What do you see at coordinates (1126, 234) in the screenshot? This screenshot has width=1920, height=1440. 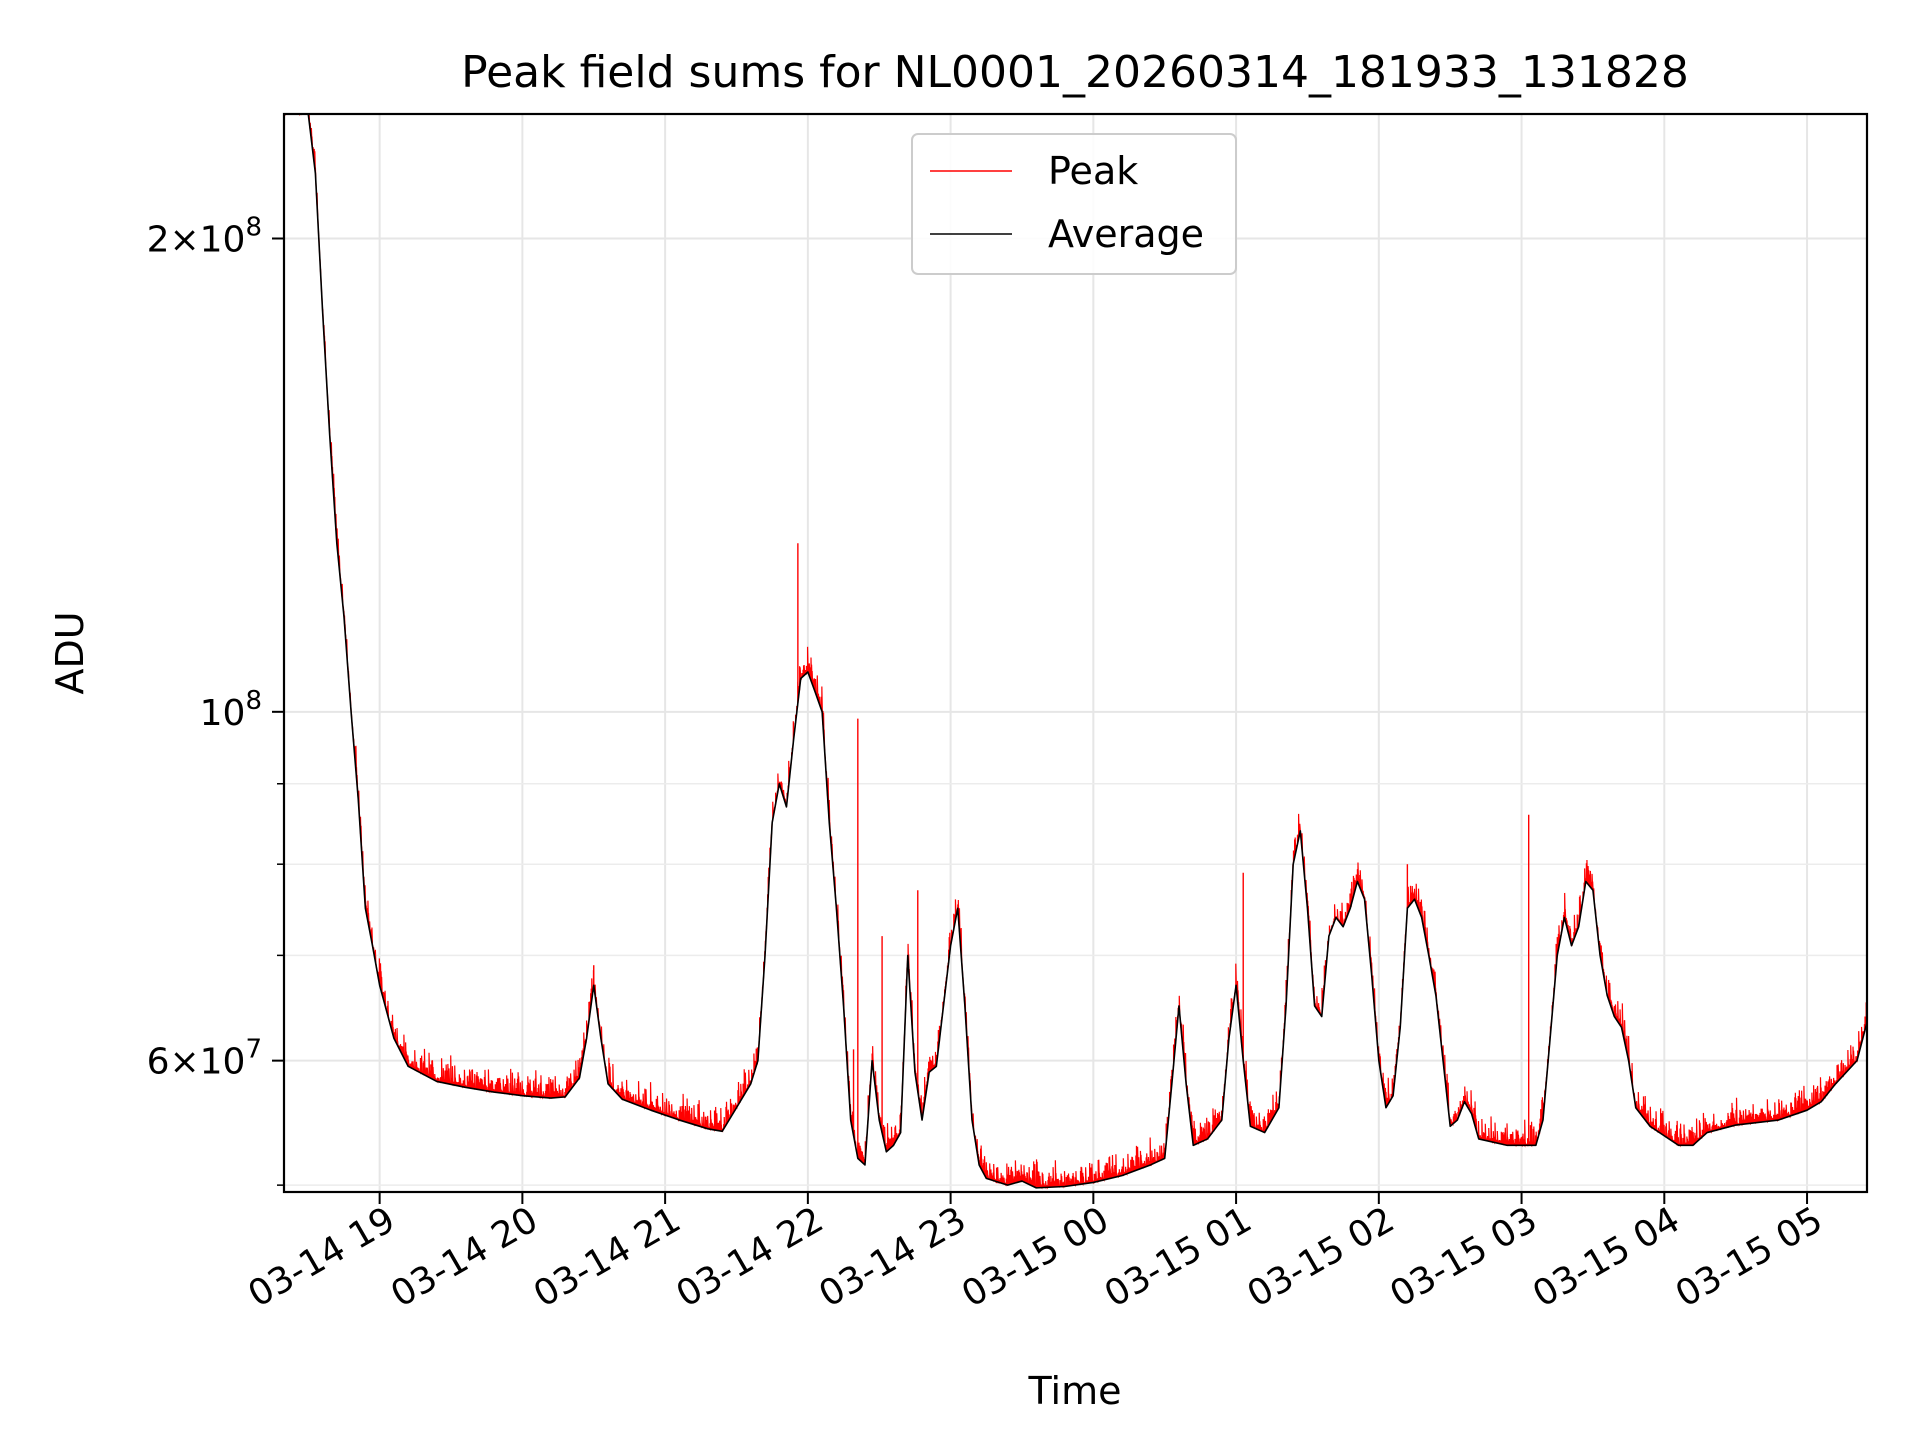 I see `legend-average-label: Average` at bounding box center [1126, 234].